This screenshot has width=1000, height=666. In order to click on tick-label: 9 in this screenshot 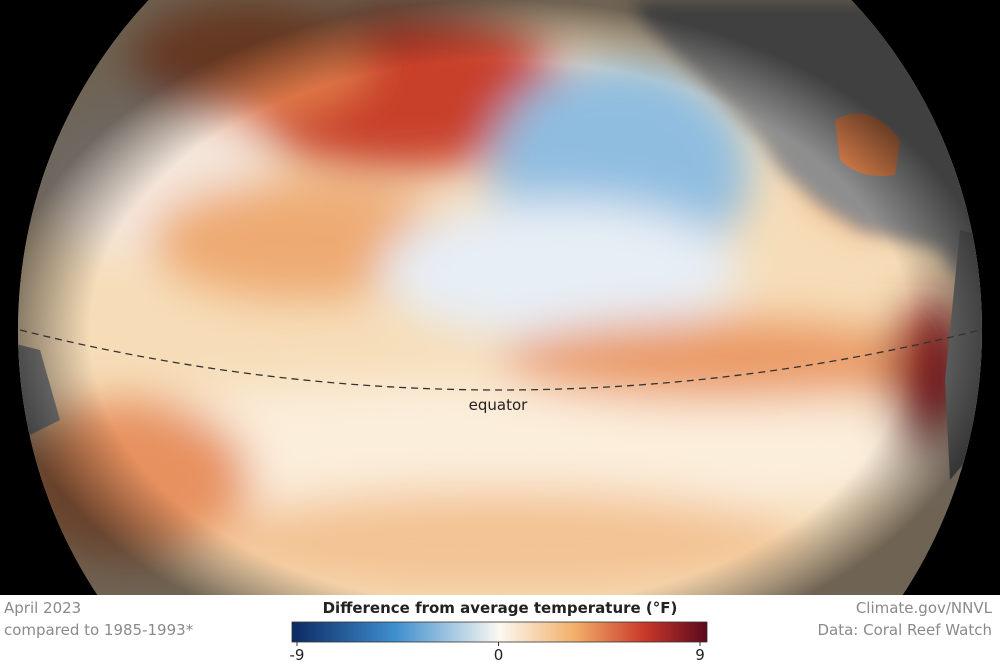, I will do `click(700, 655)`.